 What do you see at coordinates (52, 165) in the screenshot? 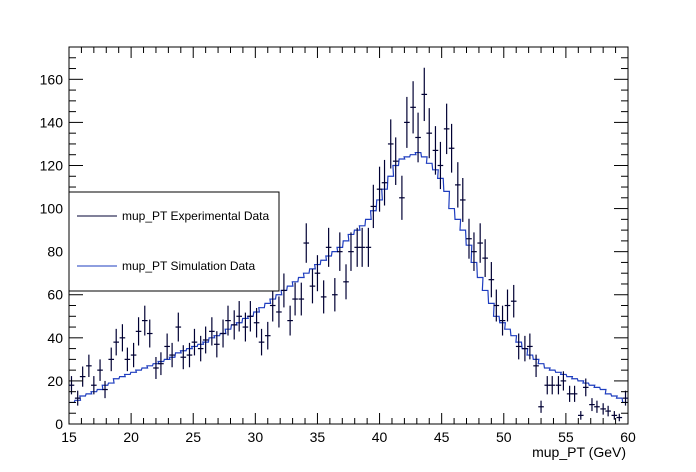
I see `y-tick-label: 120` at bounding box center [52, 165].